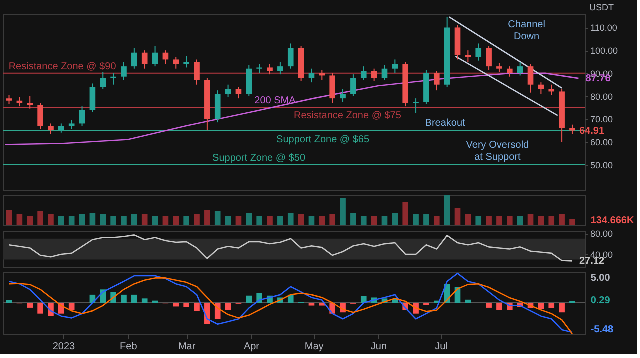  I want to click on x-tick-label: Jun, so click(379, 347).